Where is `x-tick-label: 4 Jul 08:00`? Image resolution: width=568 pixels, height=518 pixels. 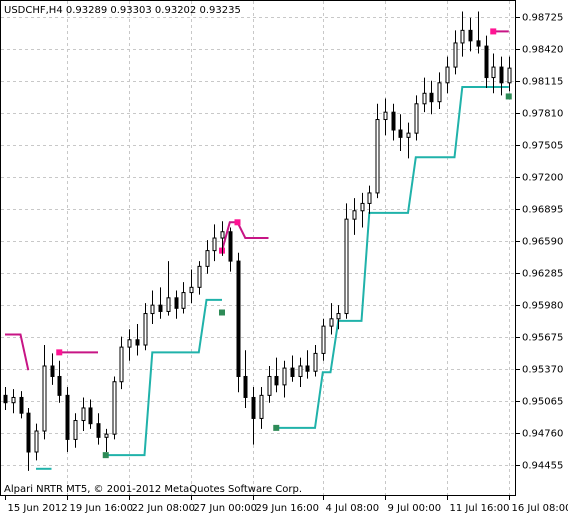
x-tick-label: 4 Jul 08:00 is located at coordinates (353, 508).